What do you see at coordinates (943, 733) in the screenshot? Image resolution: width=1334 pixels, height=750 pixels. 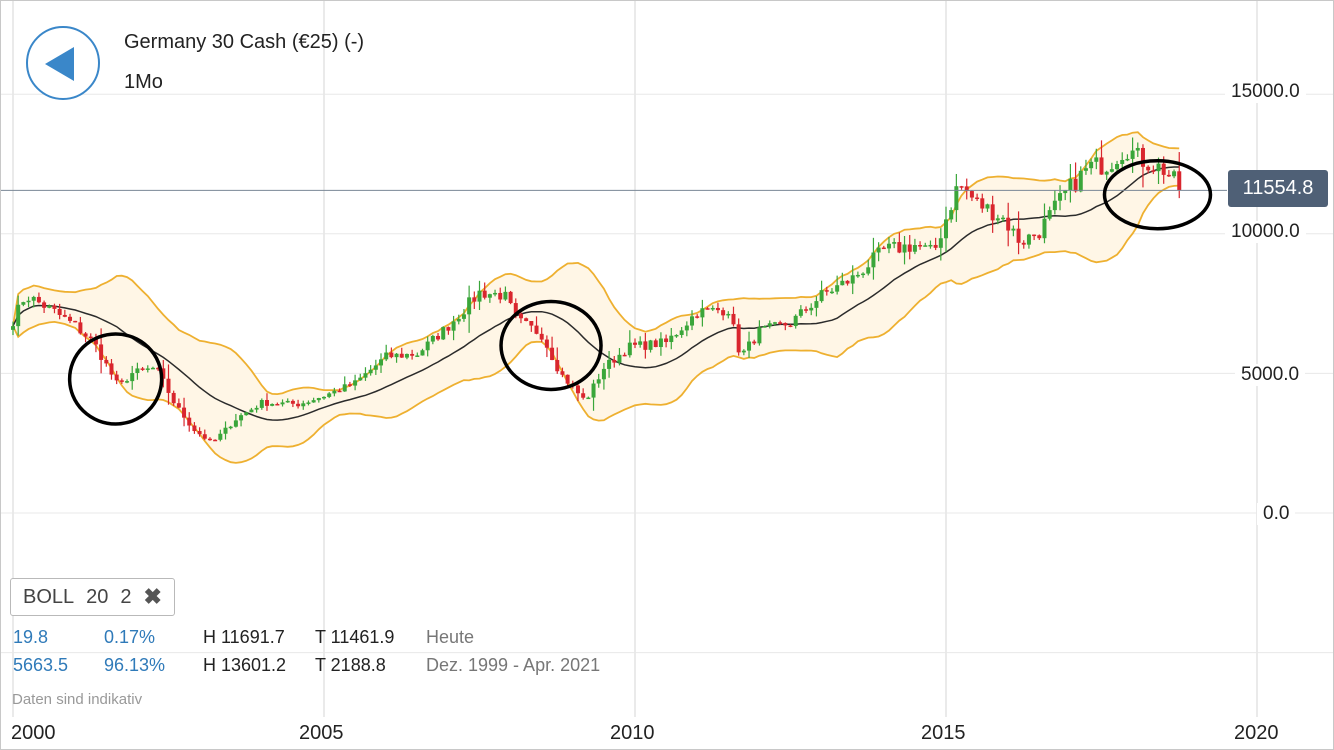 I see `x-tick-label: 2015` at bounding box center [943, 733].